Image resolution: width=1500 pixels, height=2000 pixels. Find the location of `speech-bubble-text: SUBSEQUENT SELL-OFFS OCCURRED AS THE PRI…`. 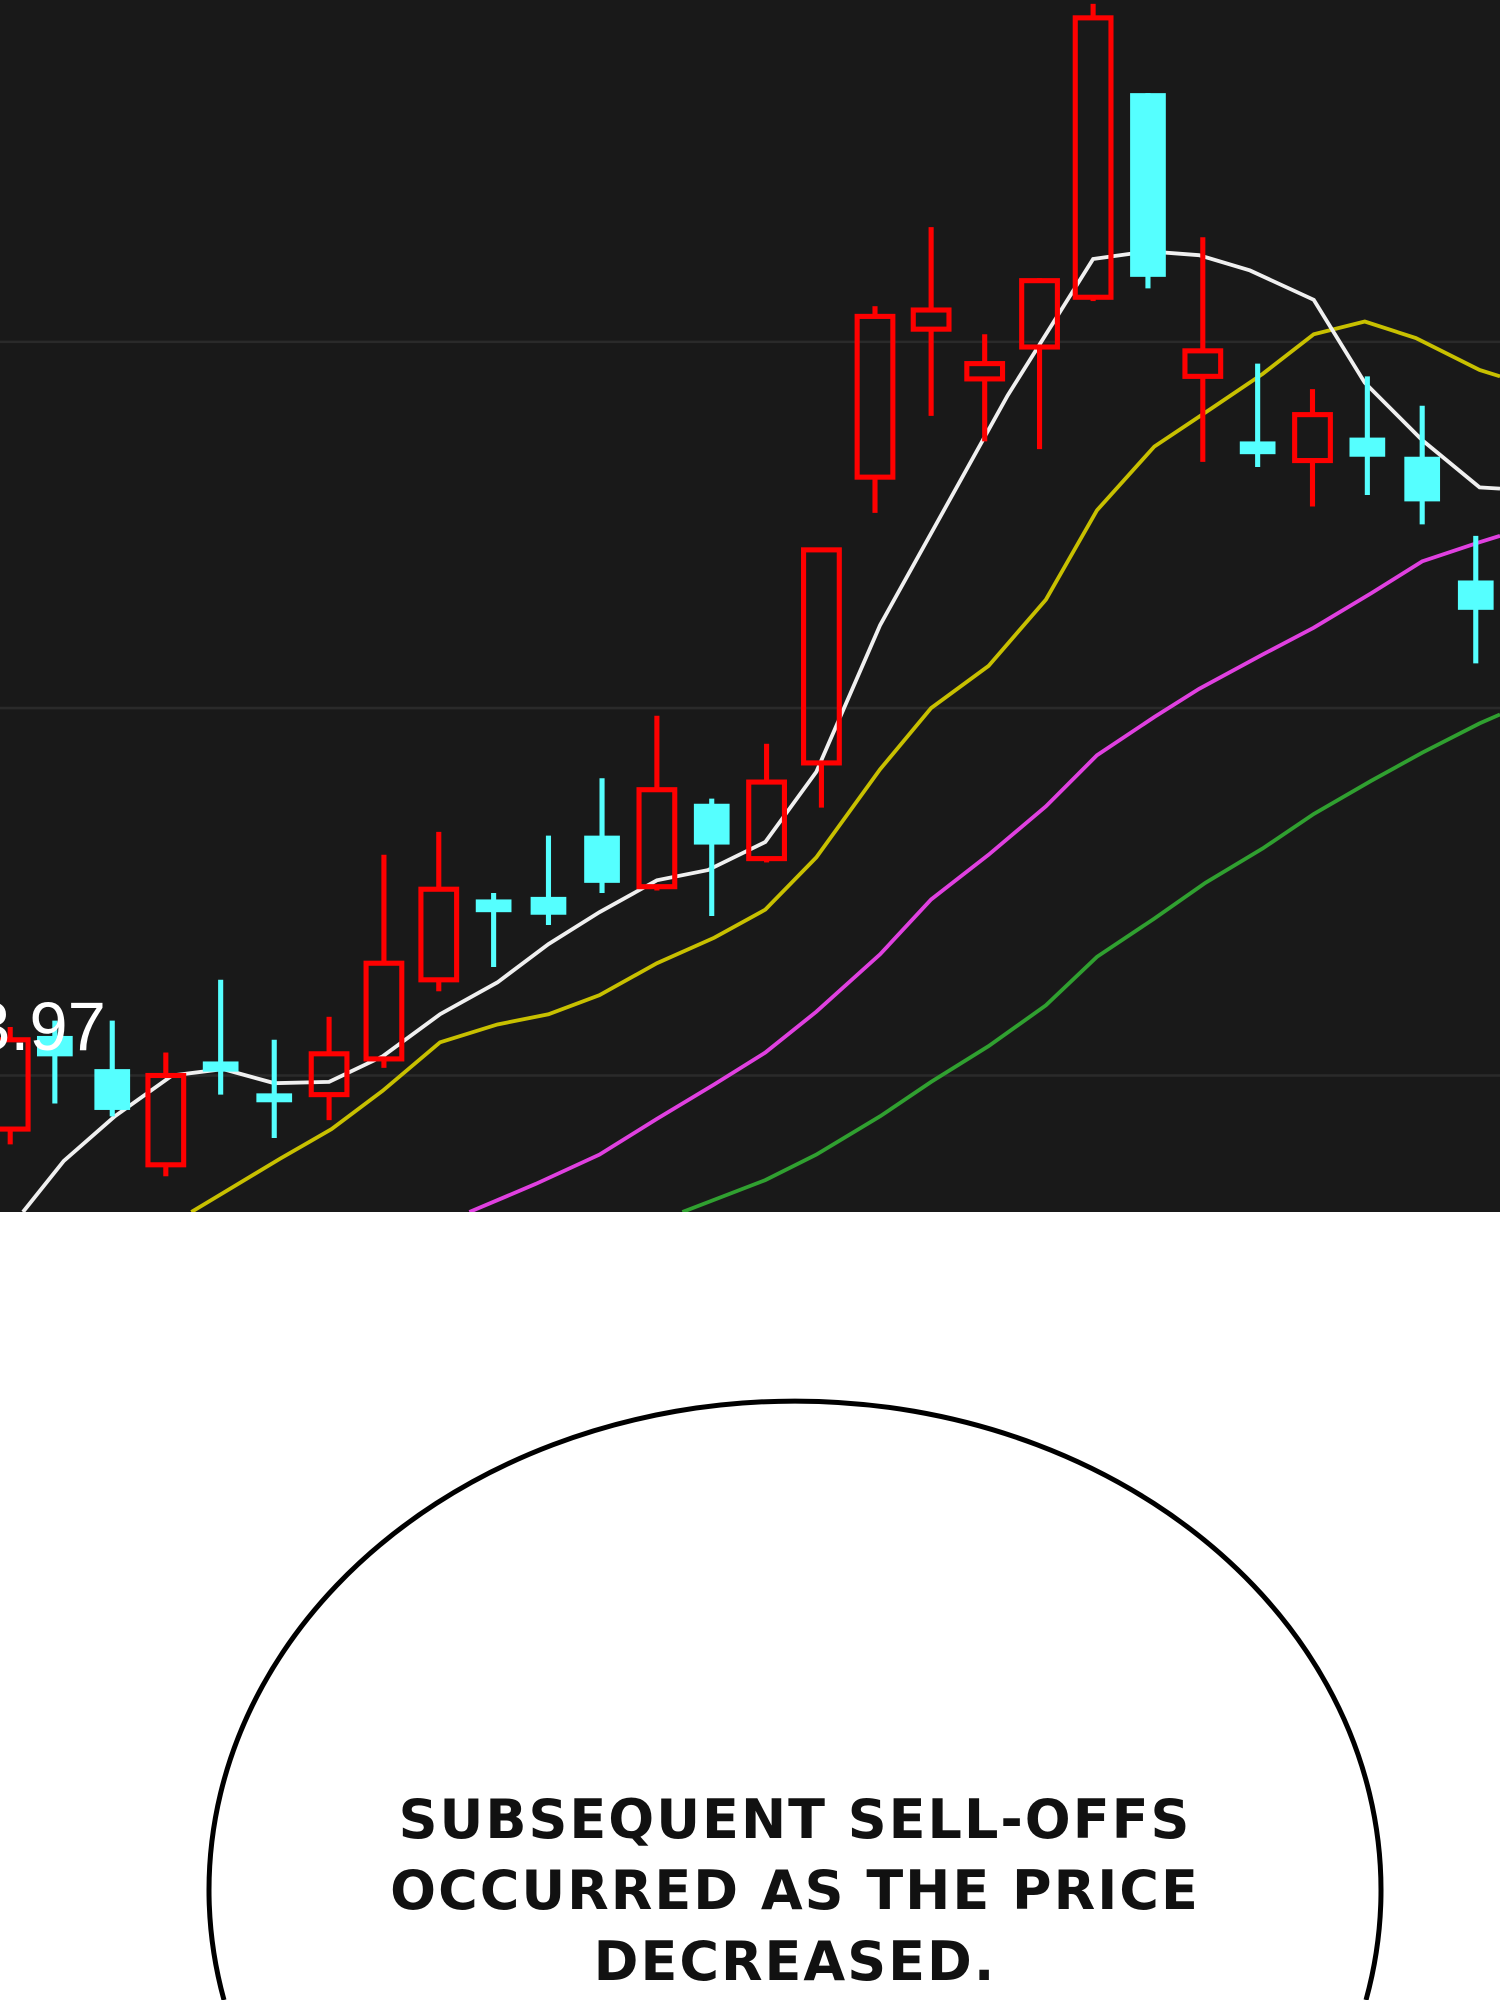

speech-bubble-text: SUBSEQUENT SELL-OFFS OCCURRED AS THE PRI… is located at coordinates (795, 1890).